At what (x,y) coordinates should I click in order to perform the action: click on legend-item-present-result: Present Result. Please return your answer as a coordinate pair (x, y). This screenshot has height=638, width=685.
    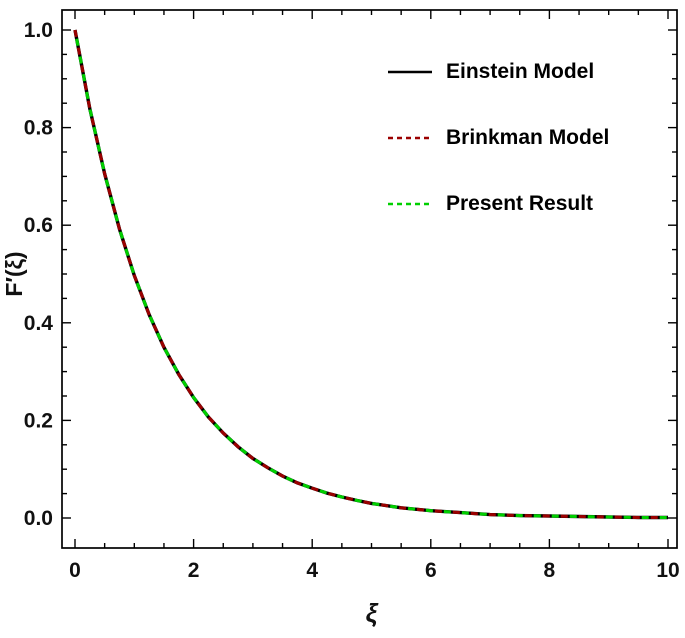
    Looking at the image, I should click on (497, 204).